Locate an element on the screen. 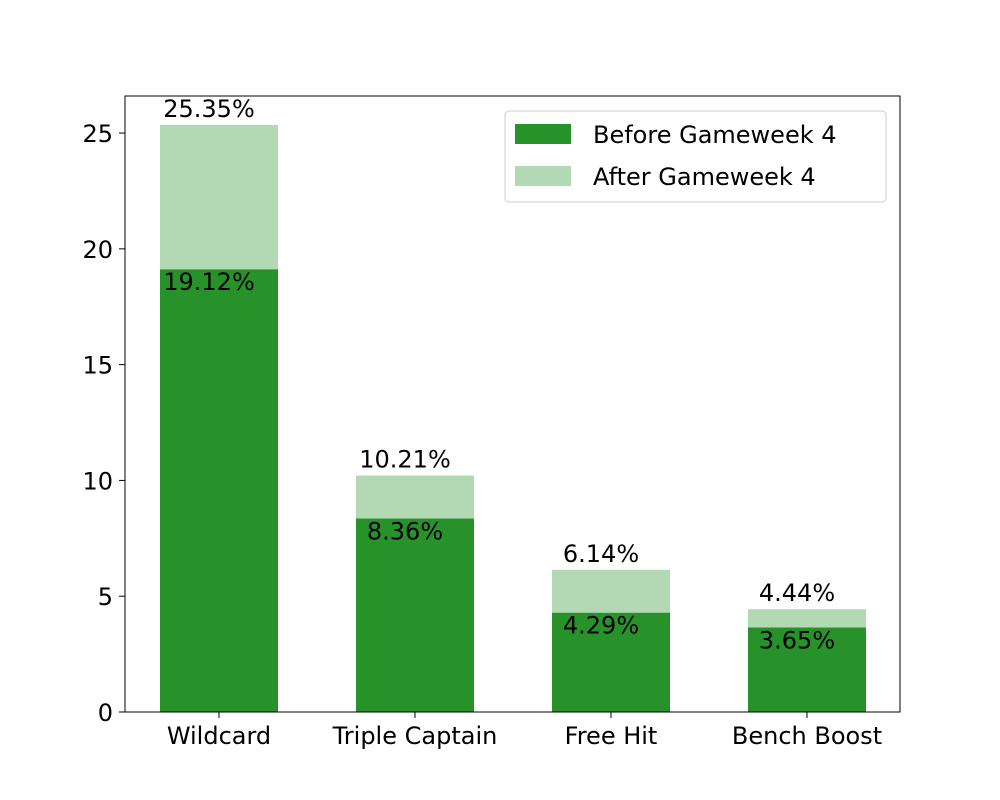  before-label-2: 4.29% is located at coordinates (601, 626).